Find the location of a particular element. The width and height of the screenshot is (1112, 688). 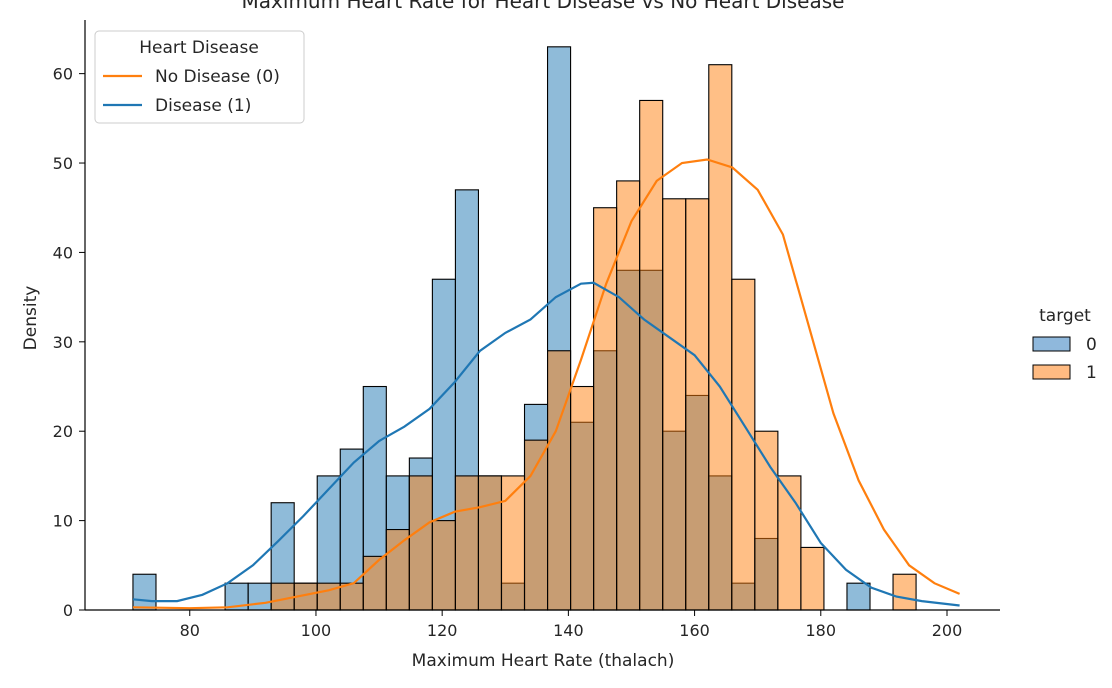

x-tick-label: 180 is located at coordinates (821, 630).